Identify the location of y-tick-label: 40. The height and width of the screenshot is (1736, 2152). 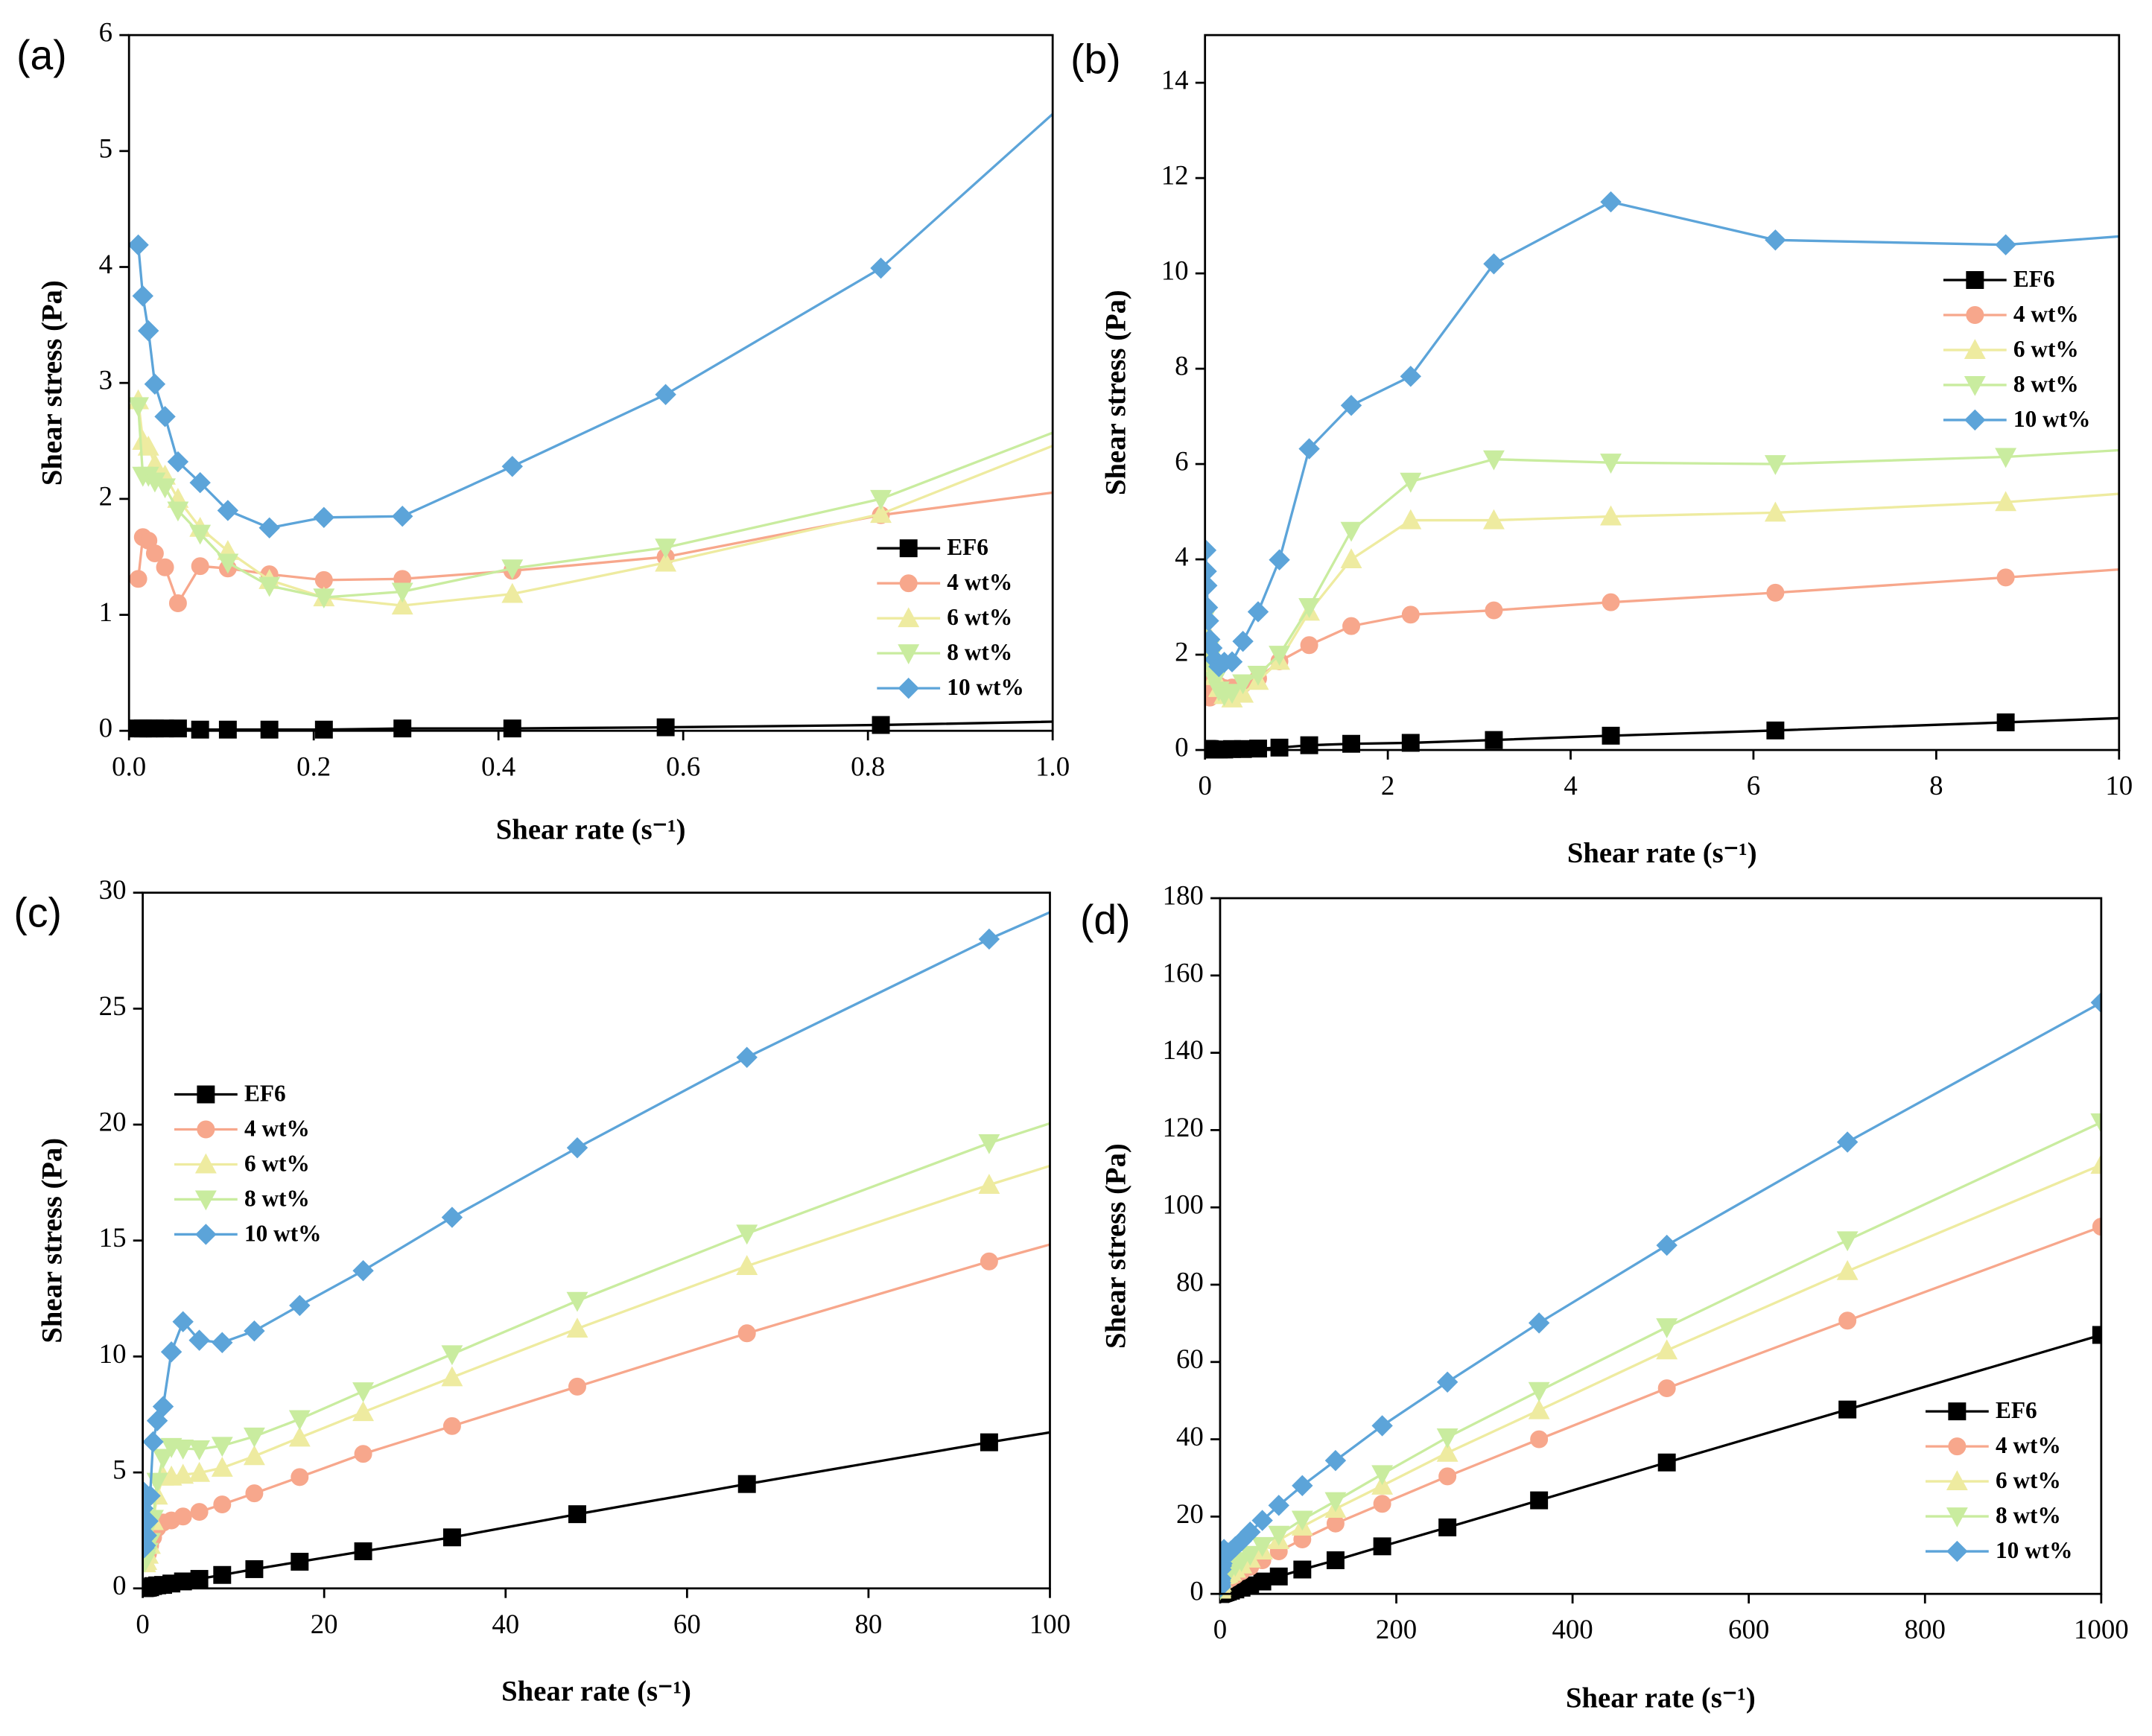
(1190, 1436).